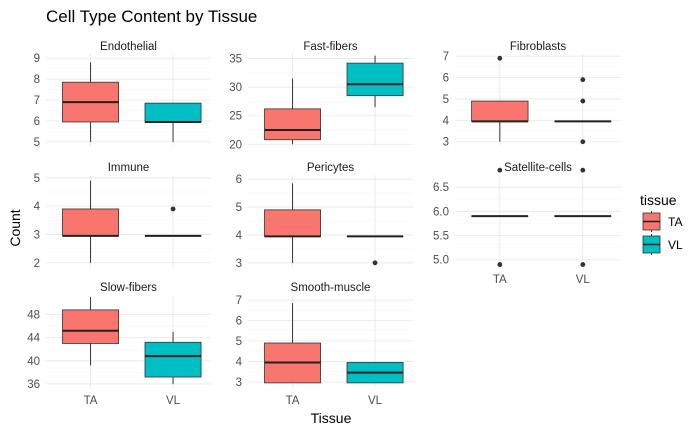 This screenshot has height=432, width=700. What do you see at coordinates (122, 216) in the screenshot?
I see `facet-immune: Immune 2 3 4 5` at bounding box center [122, 216].